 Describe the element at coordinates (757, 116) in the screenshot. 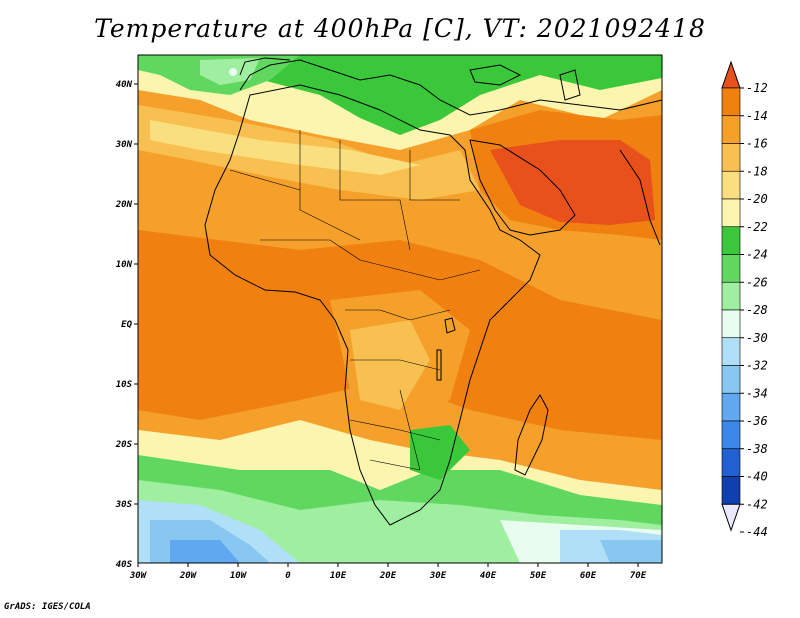

I see `colorbar-label: -14` at that location.